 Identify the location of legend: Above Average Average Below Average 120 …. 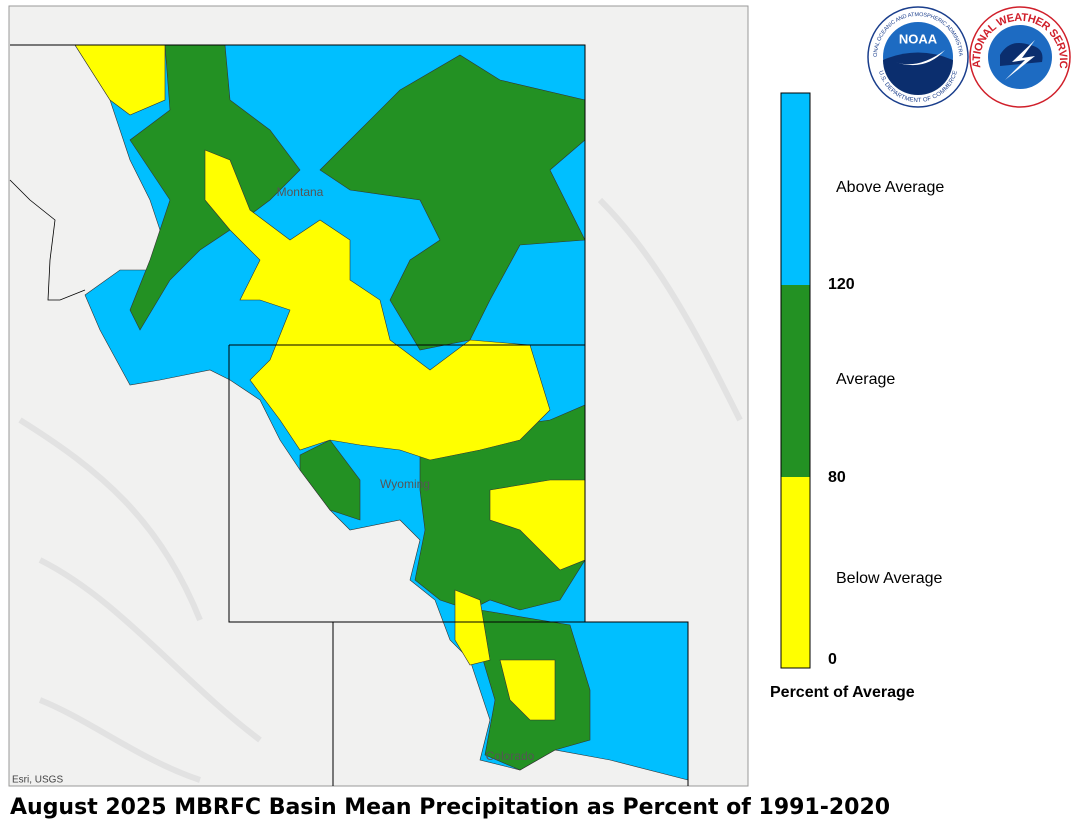
(857, 396).